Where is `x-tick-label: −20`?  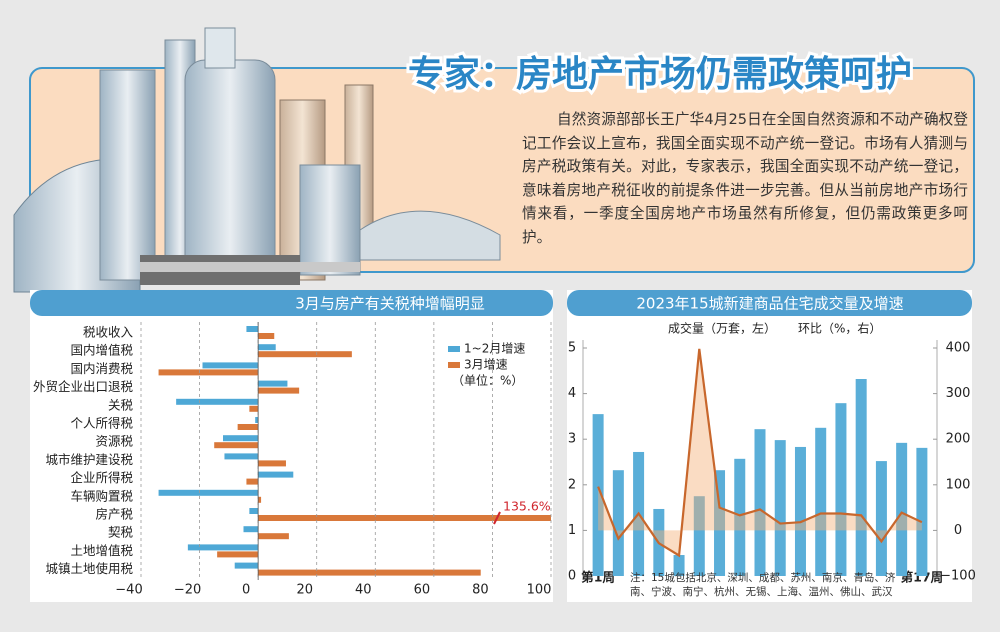 x-tick-label: −20 is located at coordinates (187, 590).